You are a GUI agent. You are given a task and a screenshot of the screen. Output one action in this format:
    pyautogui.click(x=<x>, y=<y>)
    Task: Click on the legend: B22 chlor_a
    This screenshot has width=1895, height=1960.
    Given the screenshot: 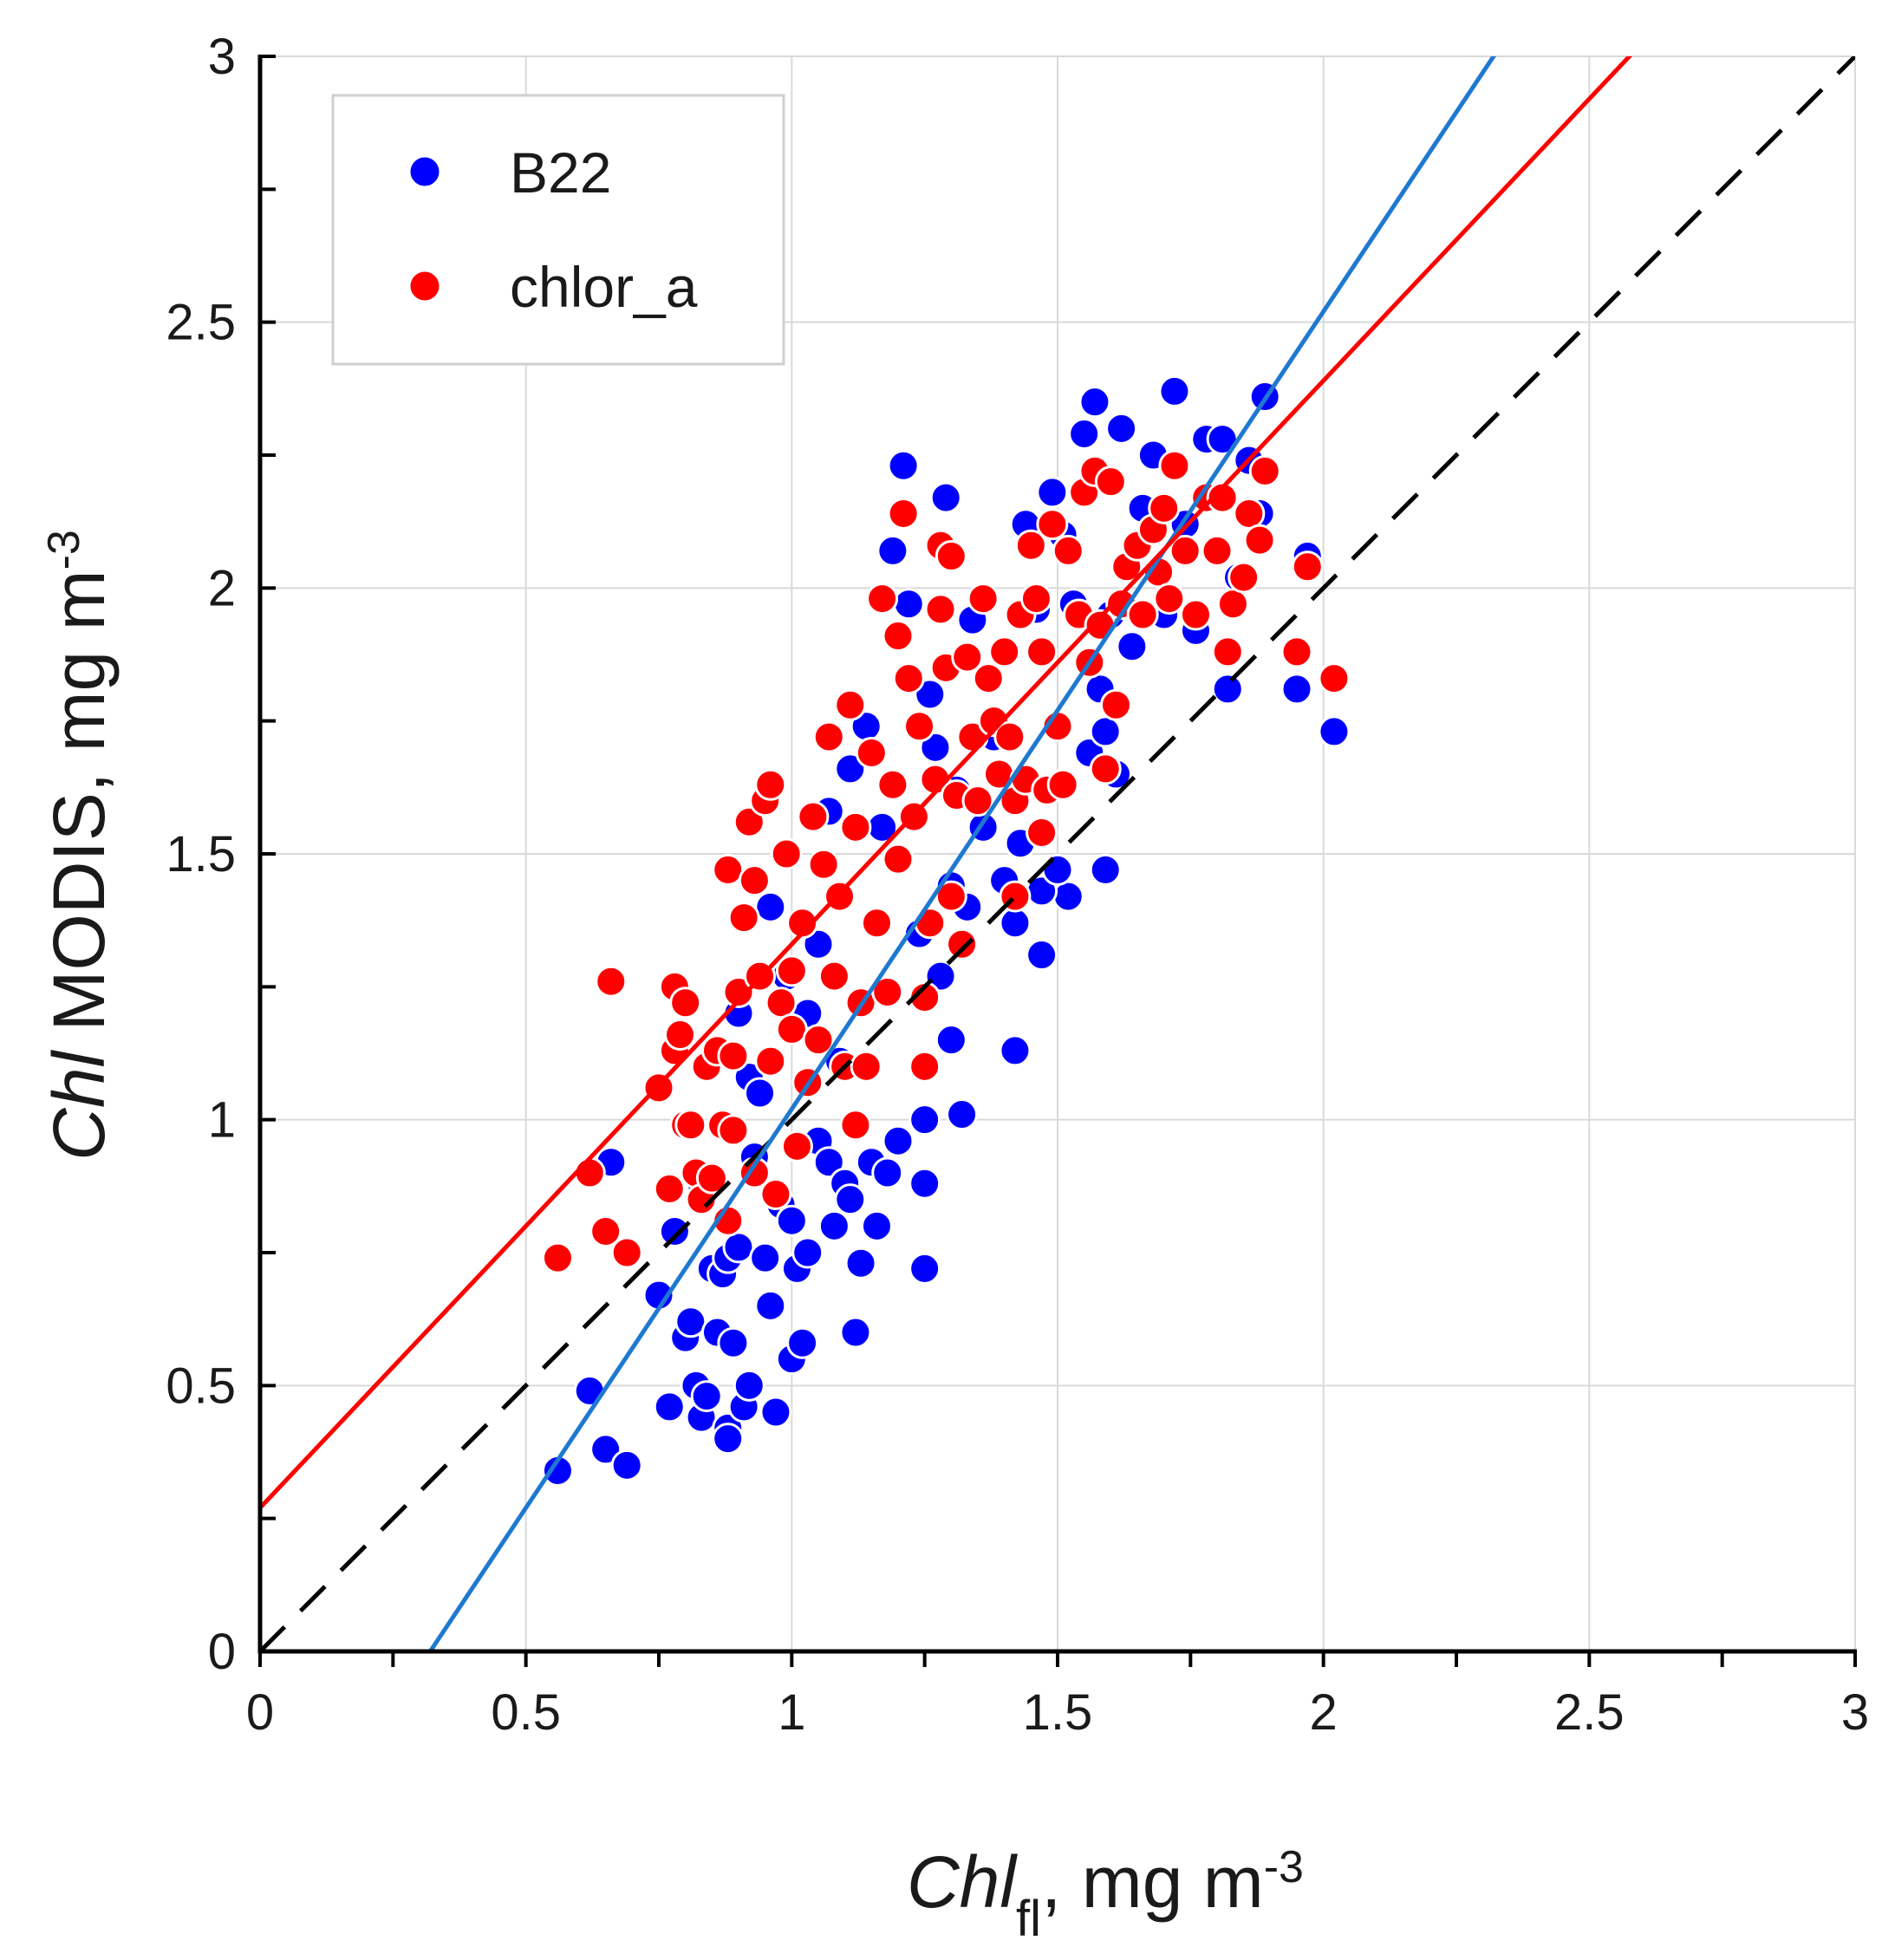 What is the action you would take?
    pyautogui.click(x=558, y=230)
    